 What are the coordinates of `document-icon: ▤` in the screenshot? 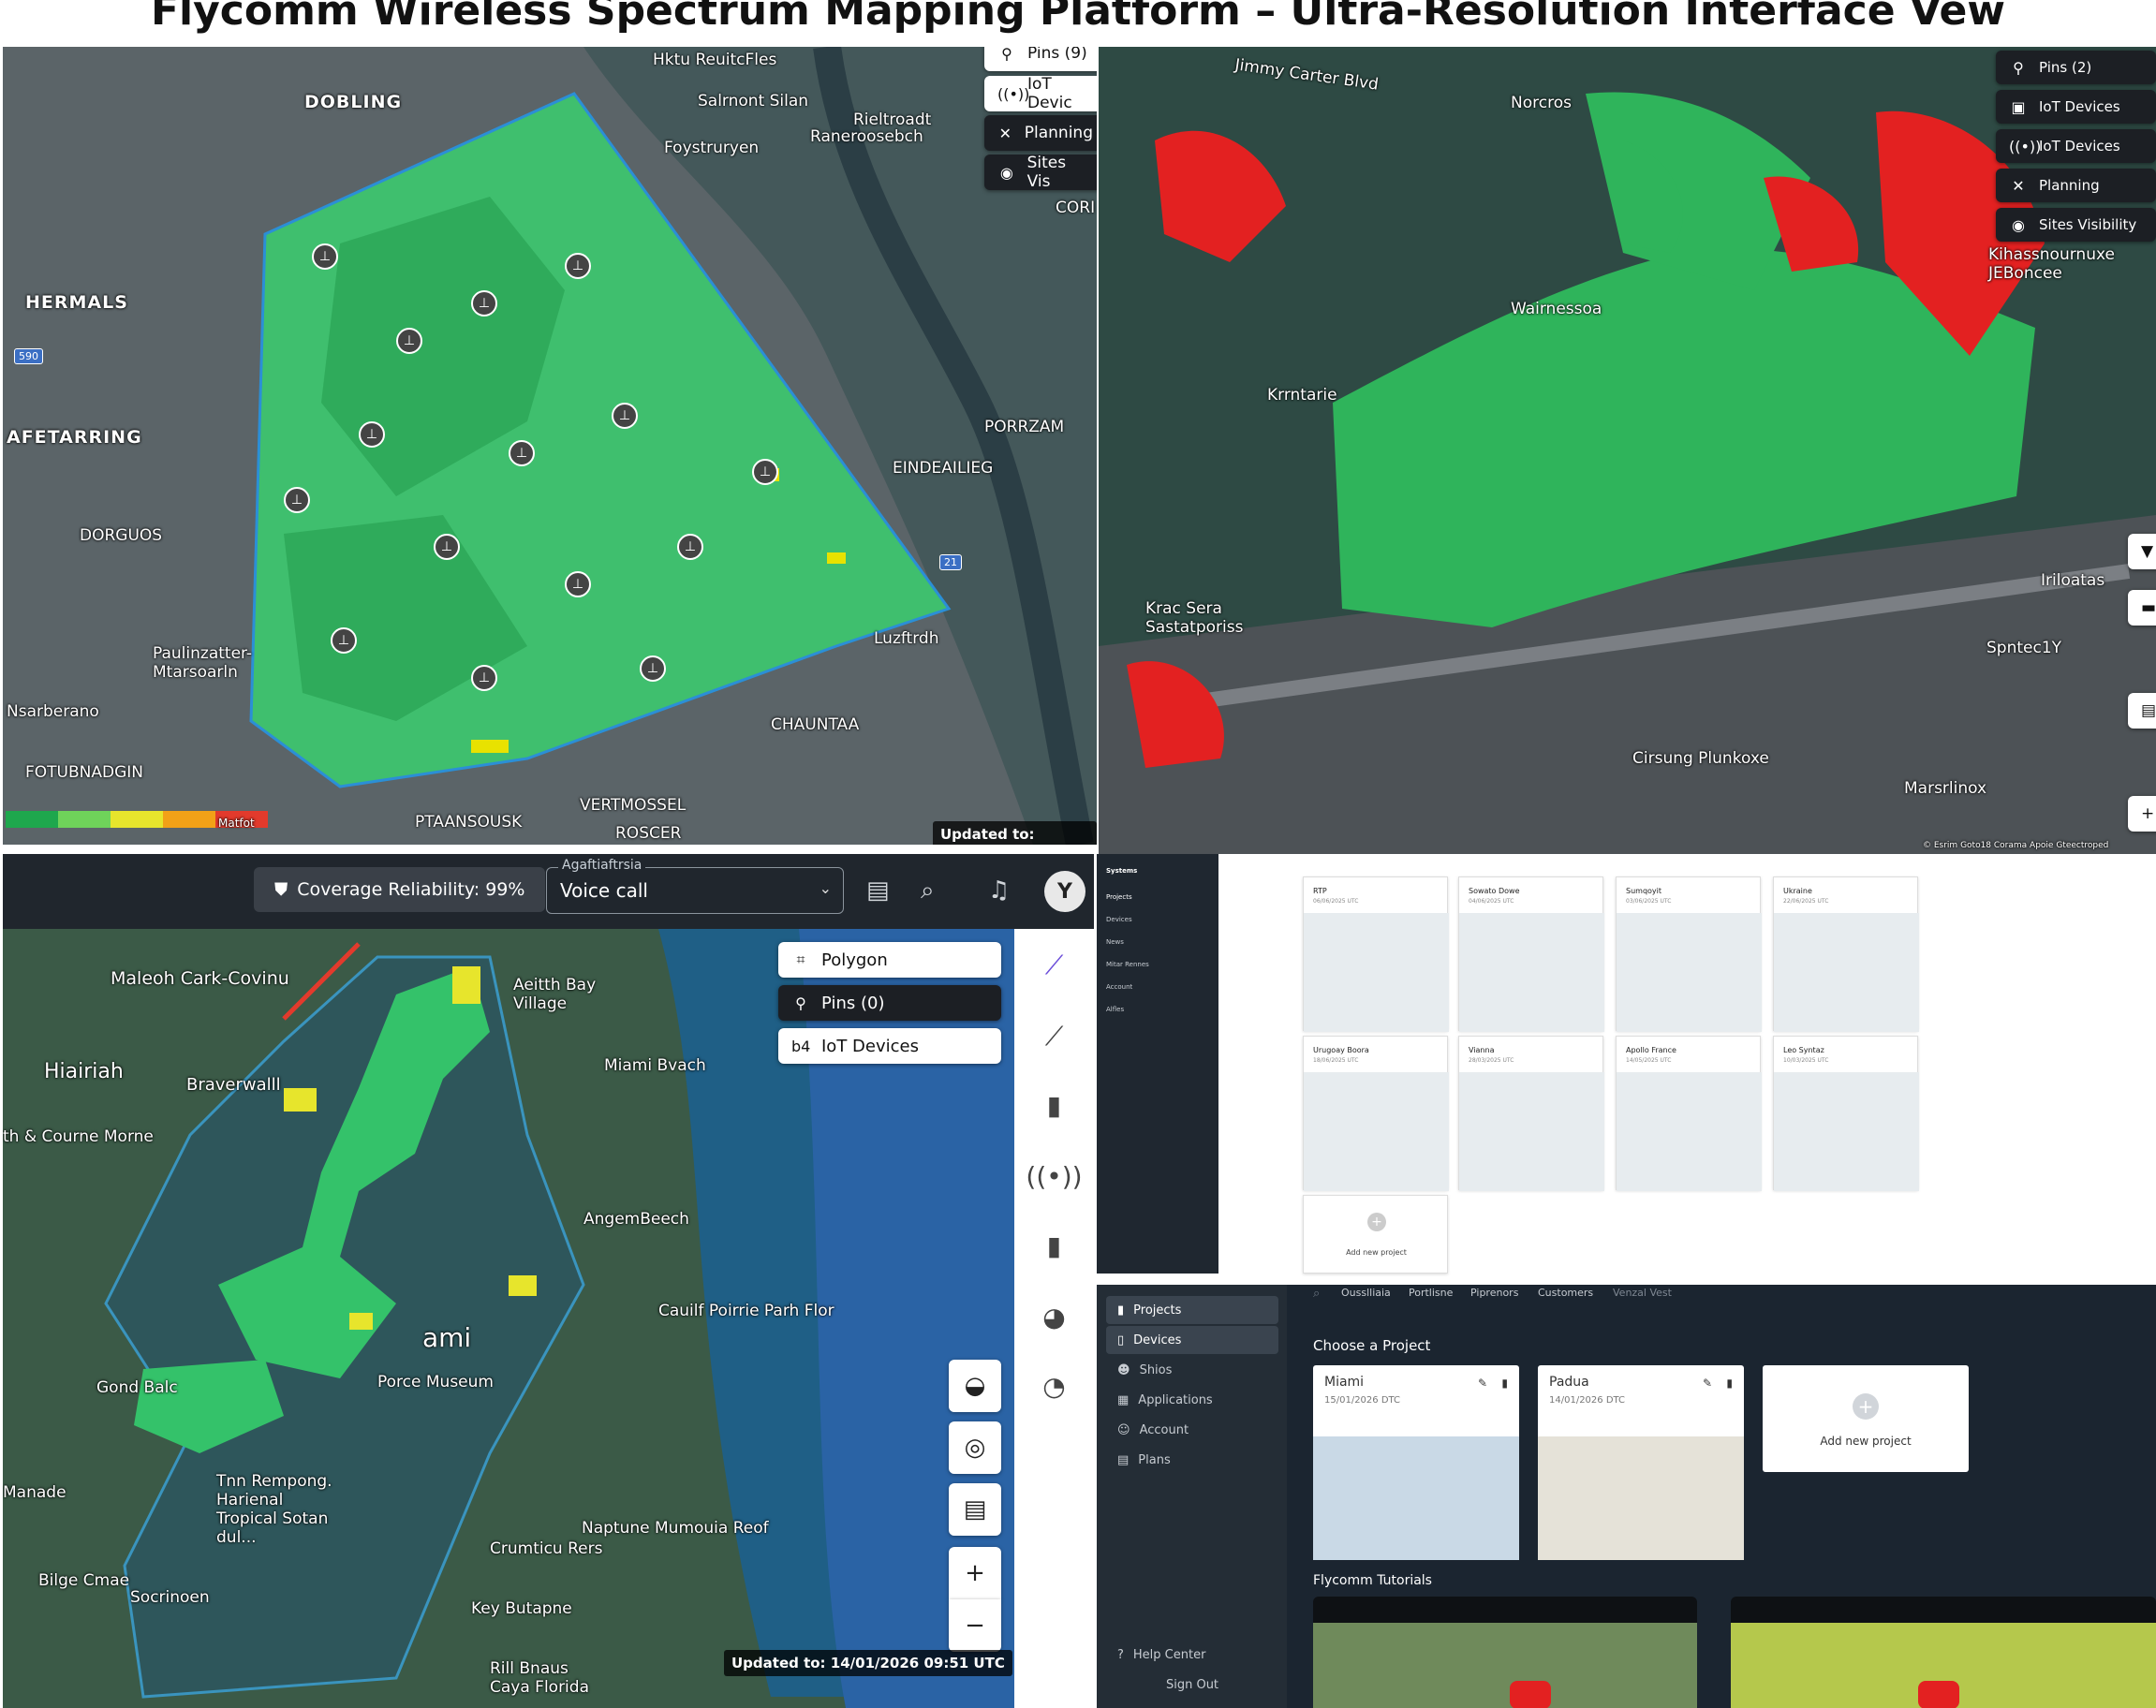 It's located at (878, 890).